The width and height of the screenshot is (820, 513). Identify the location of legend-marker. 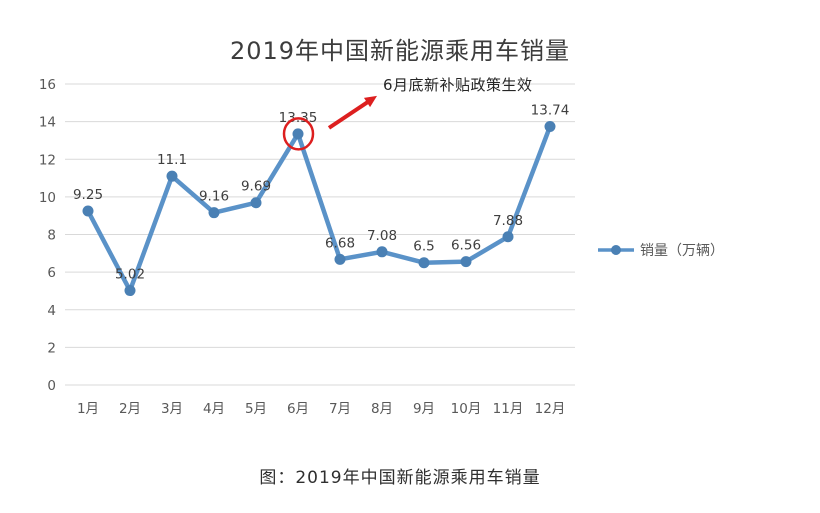
(616, 250).